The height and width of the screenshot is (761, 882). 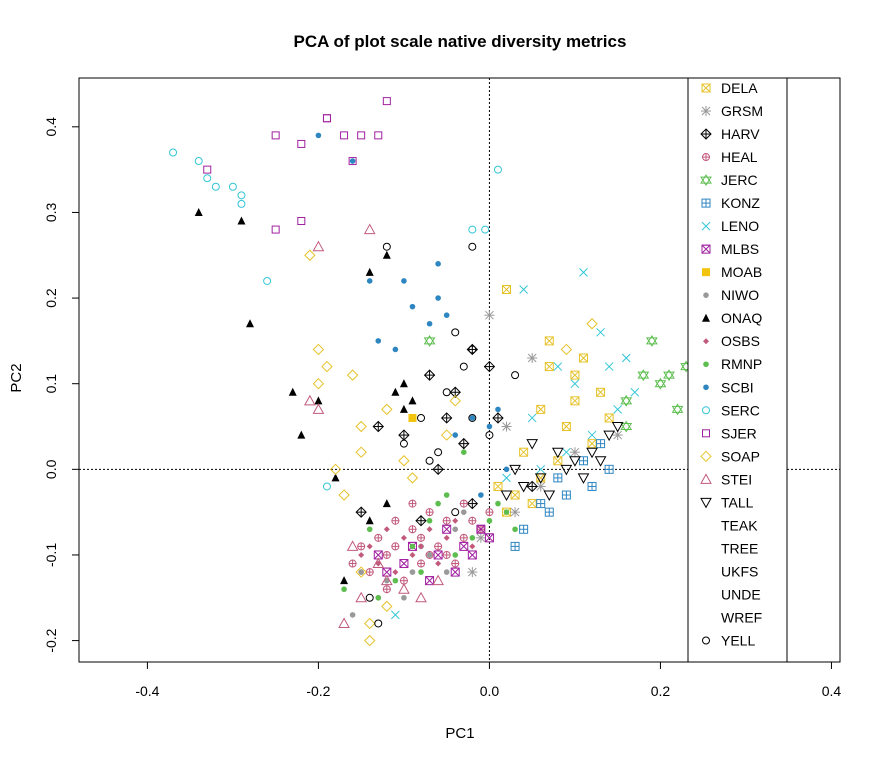 What do you see at coordinates (738, 640) in the screenshot?
I see `legend-label: YELL` at bounding box center [738, 640].